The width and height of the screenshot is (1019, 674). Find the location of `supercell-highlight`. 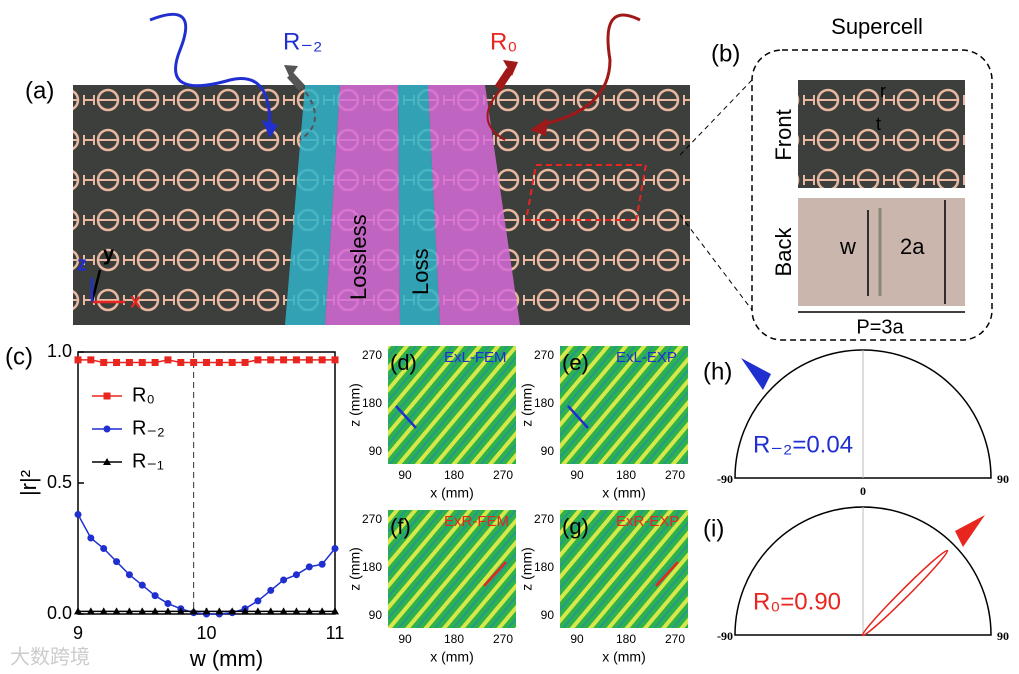

supercell-highlight is located at coordinates (586, 192).